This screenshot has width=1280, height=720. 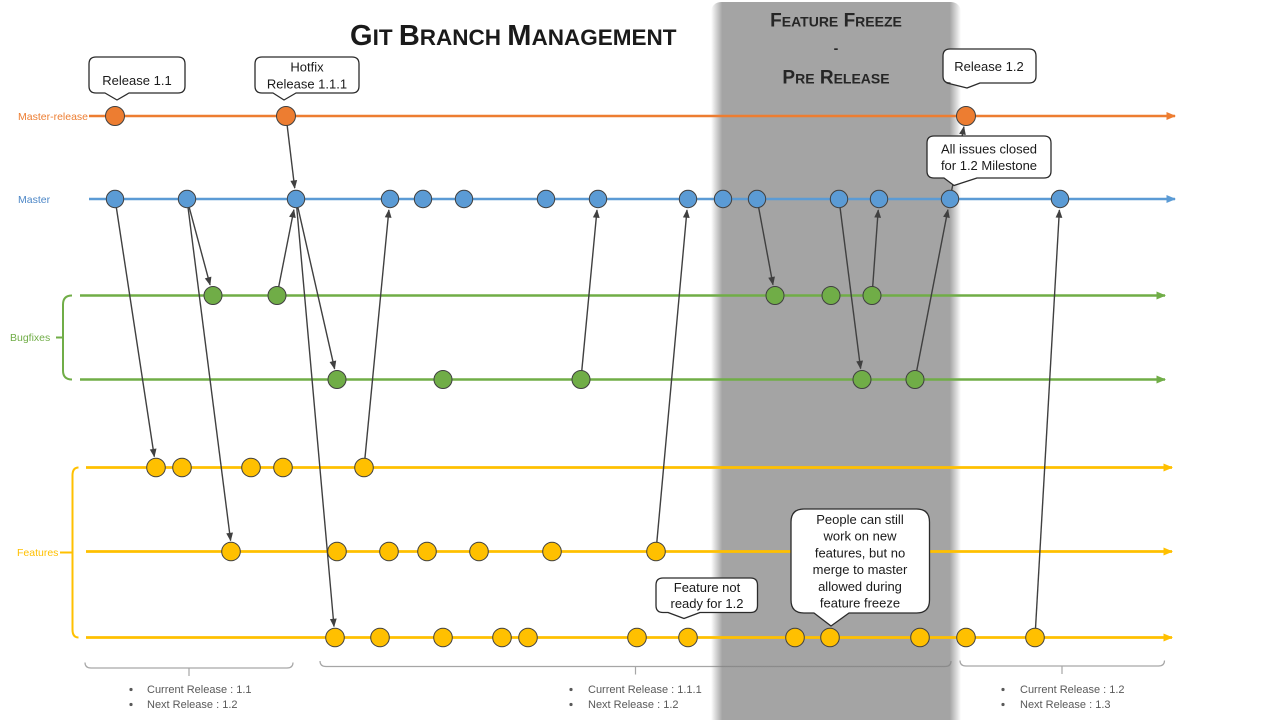 What do you see at coordinates (1072, 690) in the screenshot?
I see `svg-text: Current Release : 1.2` at bounding box center [1072, 690].